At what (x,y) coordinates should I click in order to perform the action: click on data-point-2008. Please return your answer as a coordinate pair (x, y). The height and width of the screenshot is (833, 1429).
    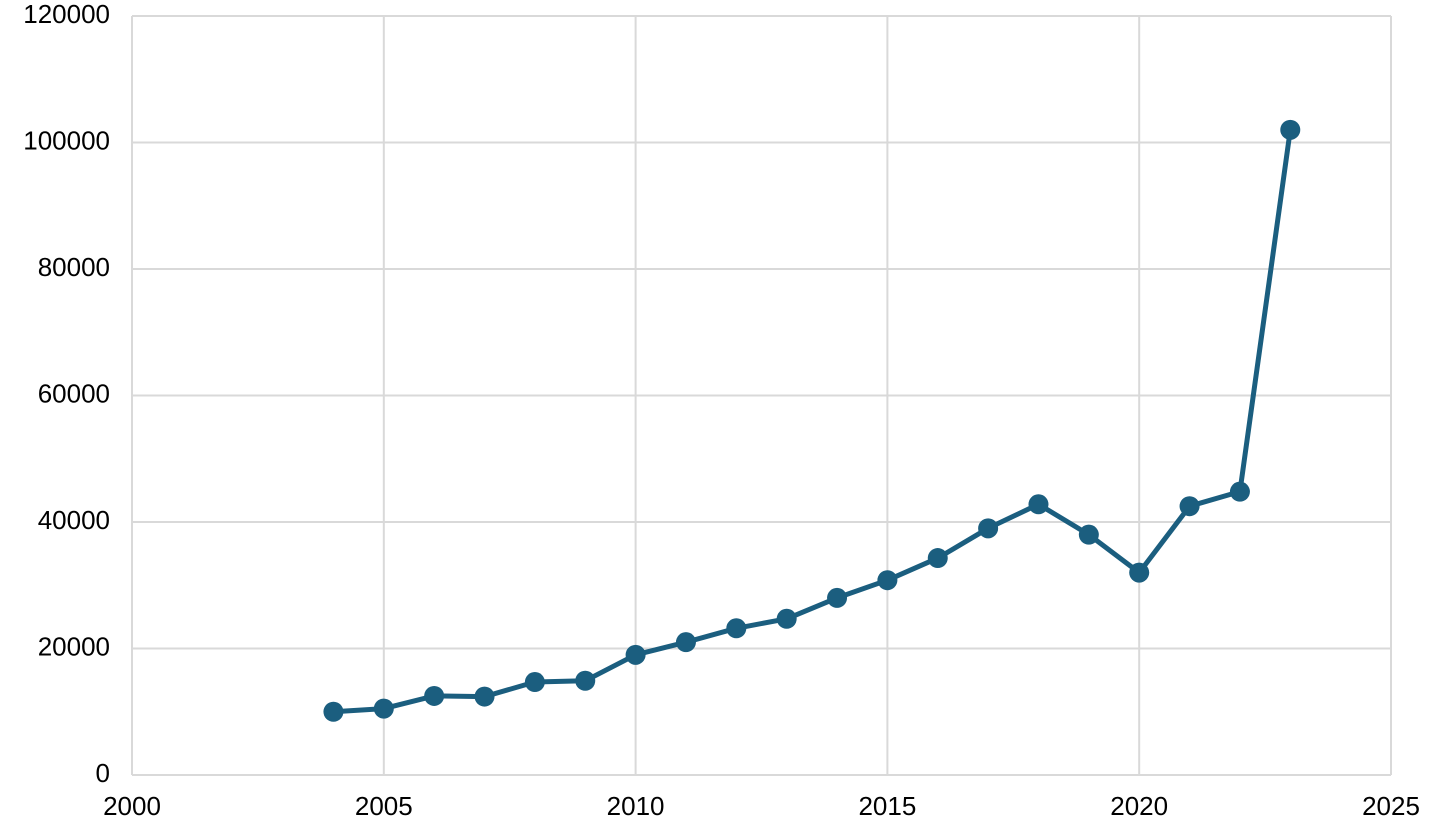
    Looking at the image, I should click on (534, 682).